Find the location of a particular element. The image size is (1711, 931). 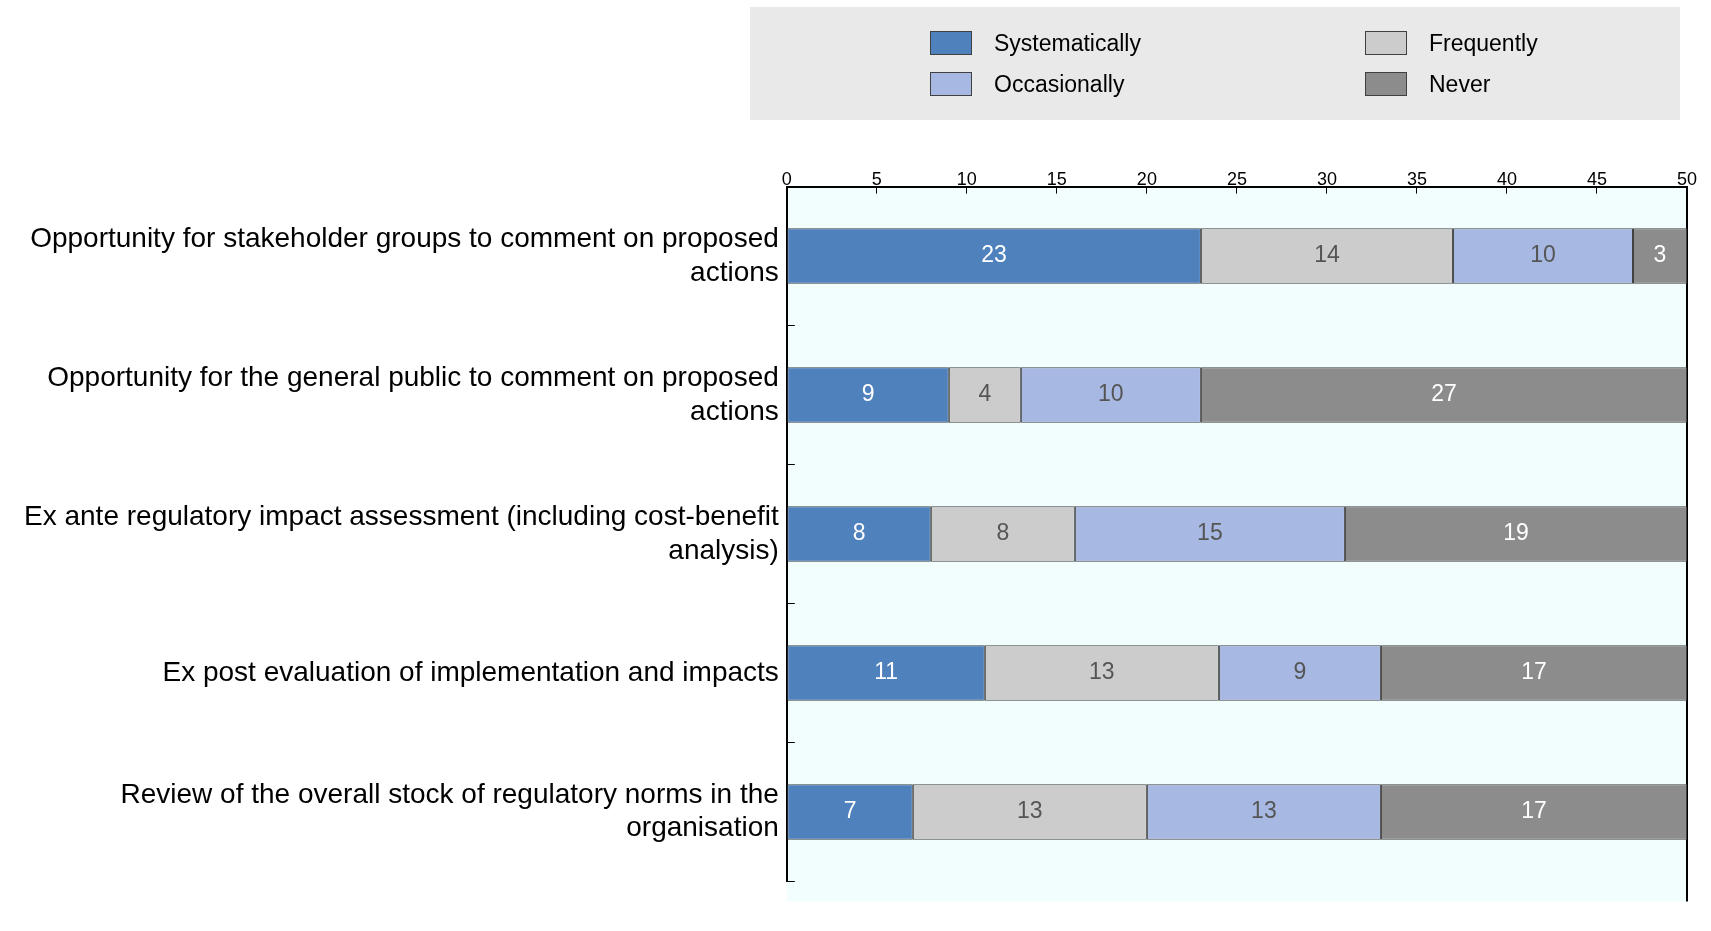

legend-label: Systematically is located at coordinates (1067, 43).